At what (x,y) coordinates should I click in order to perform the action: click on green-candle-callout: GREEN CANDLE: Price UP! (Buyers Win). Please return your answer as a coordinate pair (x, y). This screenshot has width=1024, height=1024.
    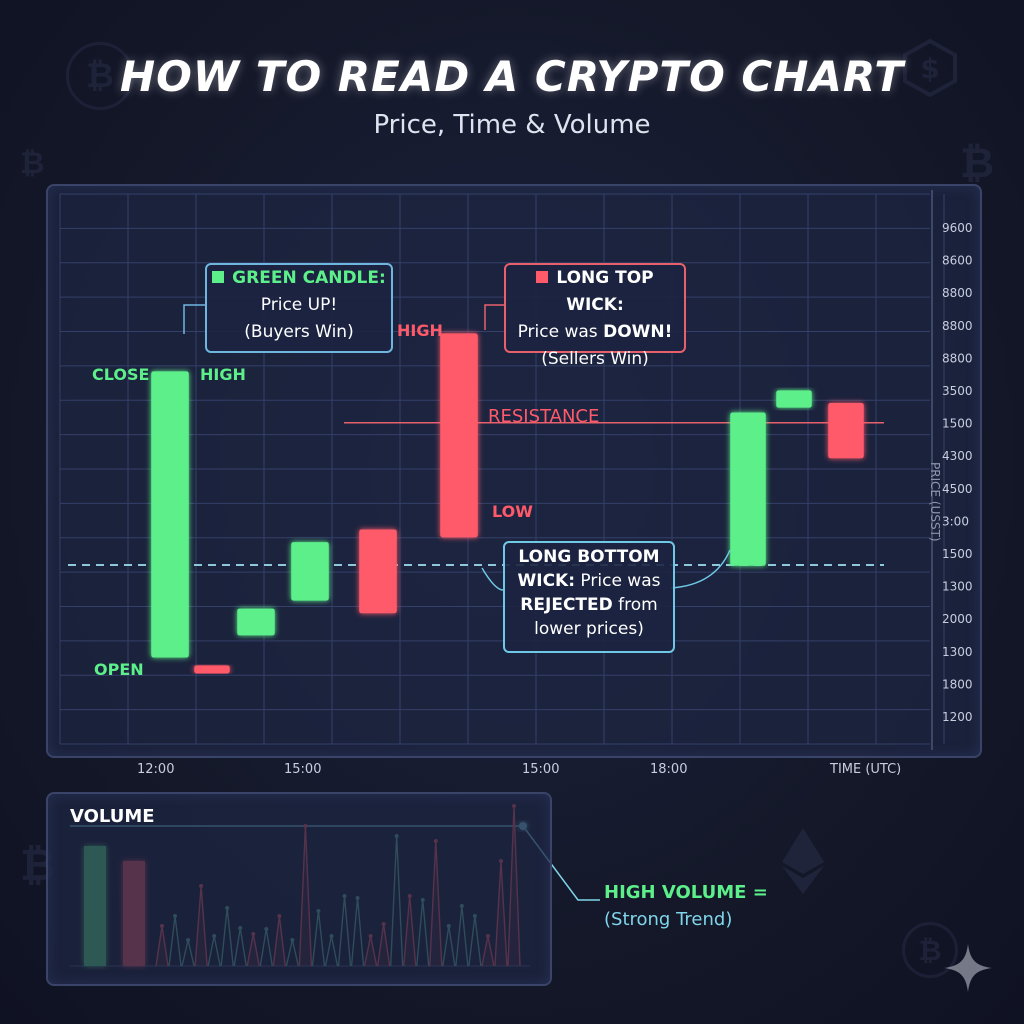
    Looking at the image, I should click on (299, 308).